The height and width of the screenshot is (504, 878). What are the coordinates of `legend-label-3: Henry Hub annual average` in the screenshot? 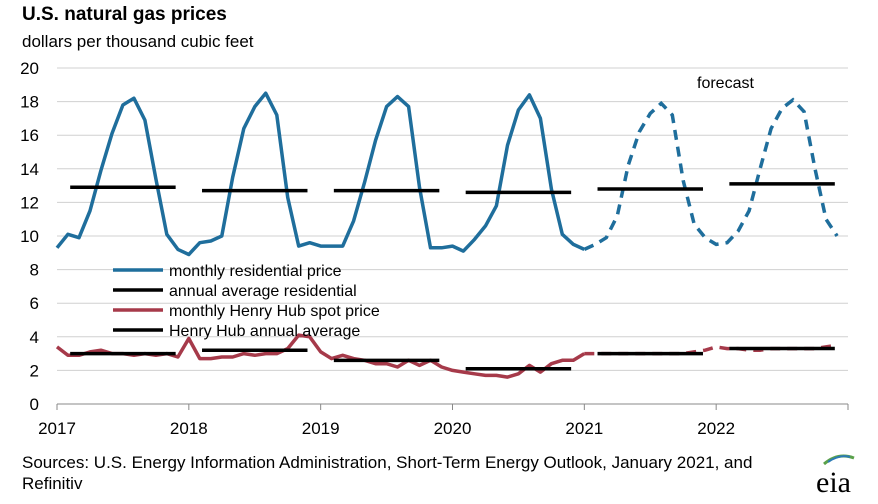 It's located at (264, 331).